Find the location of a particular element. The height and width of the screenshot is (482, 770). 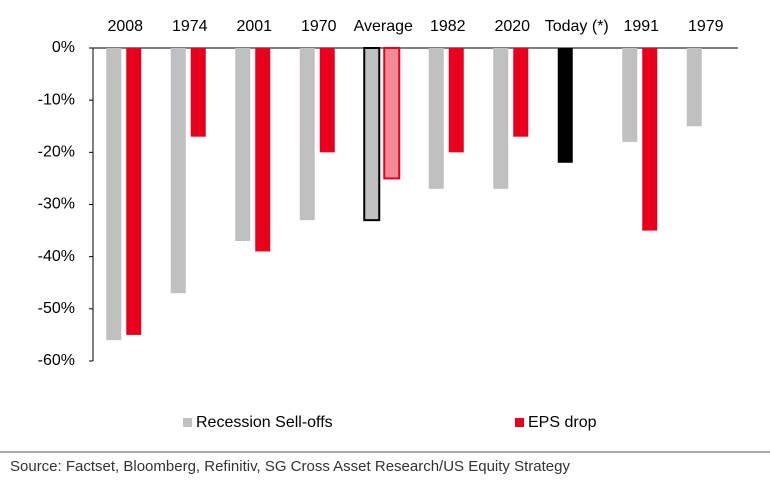

x-tick-label: 2020 is located at coordinates (512, 26).